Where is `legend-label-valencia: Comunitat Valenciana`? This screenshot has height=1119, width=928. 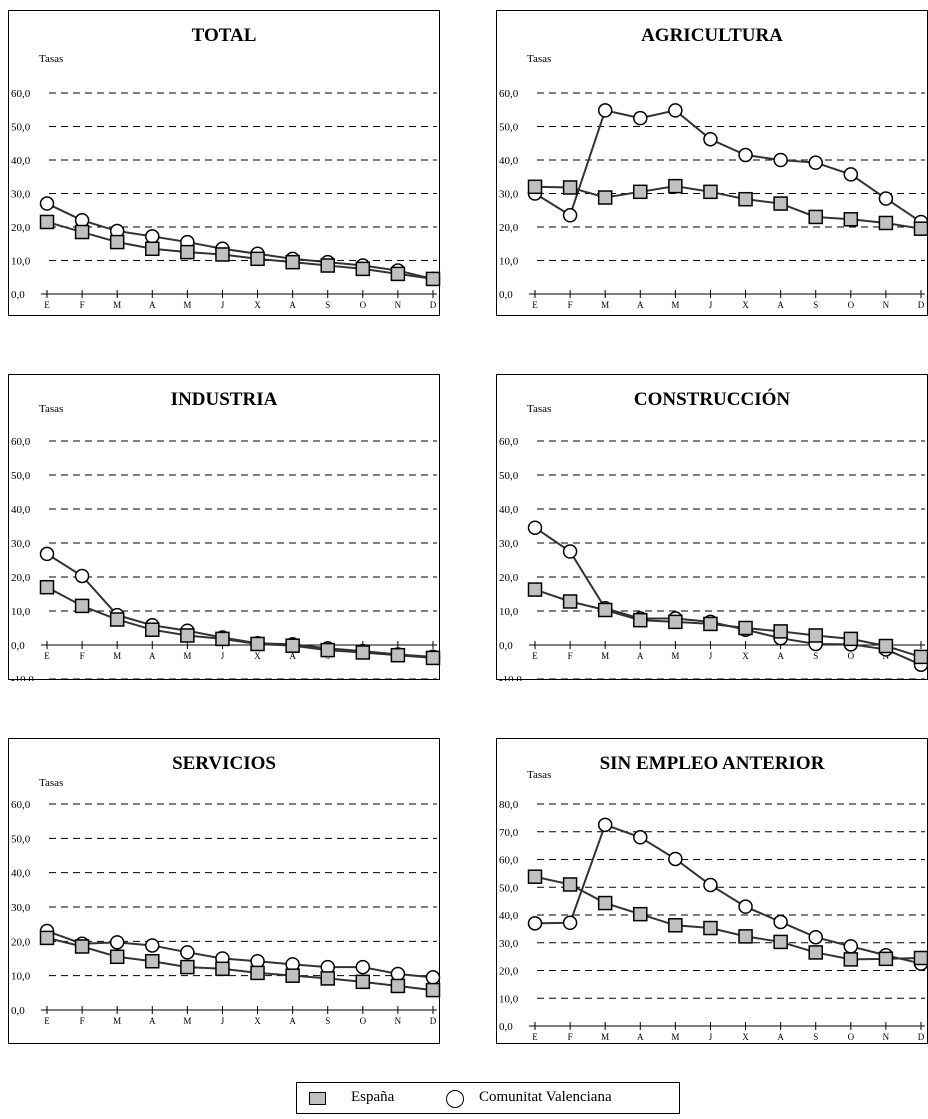 legend-label-valencia: Comunitat Valenciana is located at coordinates (545, 1097).